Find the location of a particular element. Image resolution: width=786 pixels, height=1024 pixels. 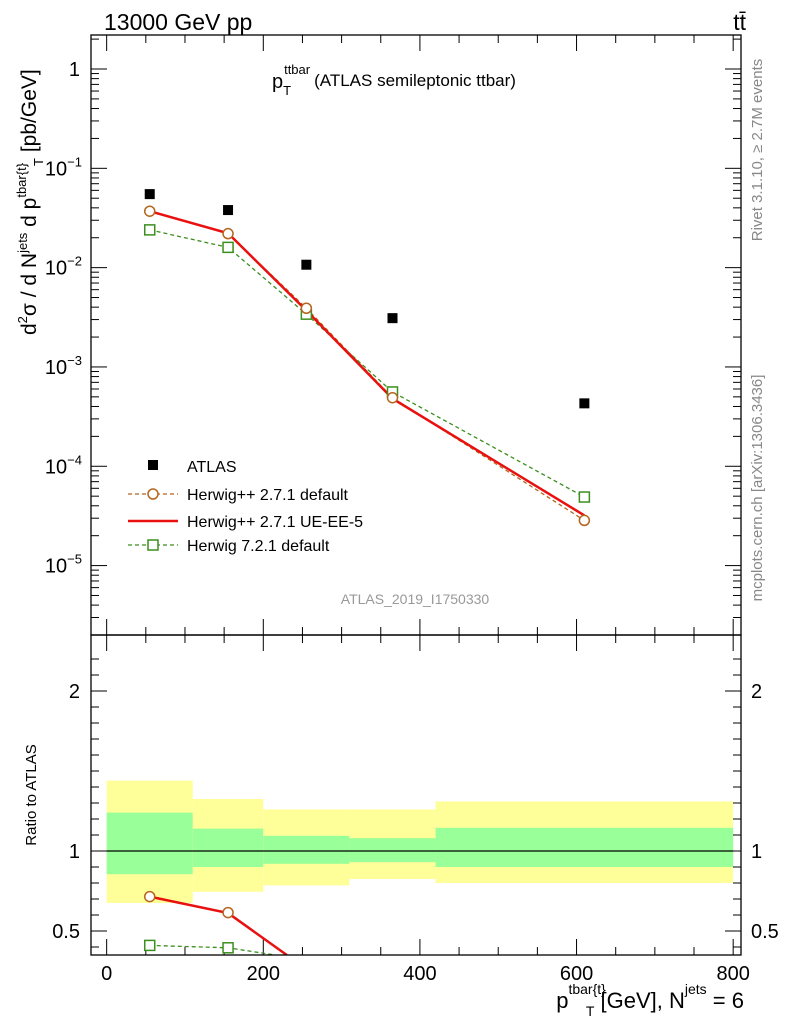

y-tick-label: 10⁻⁵ is located at coordinates (63, 565).